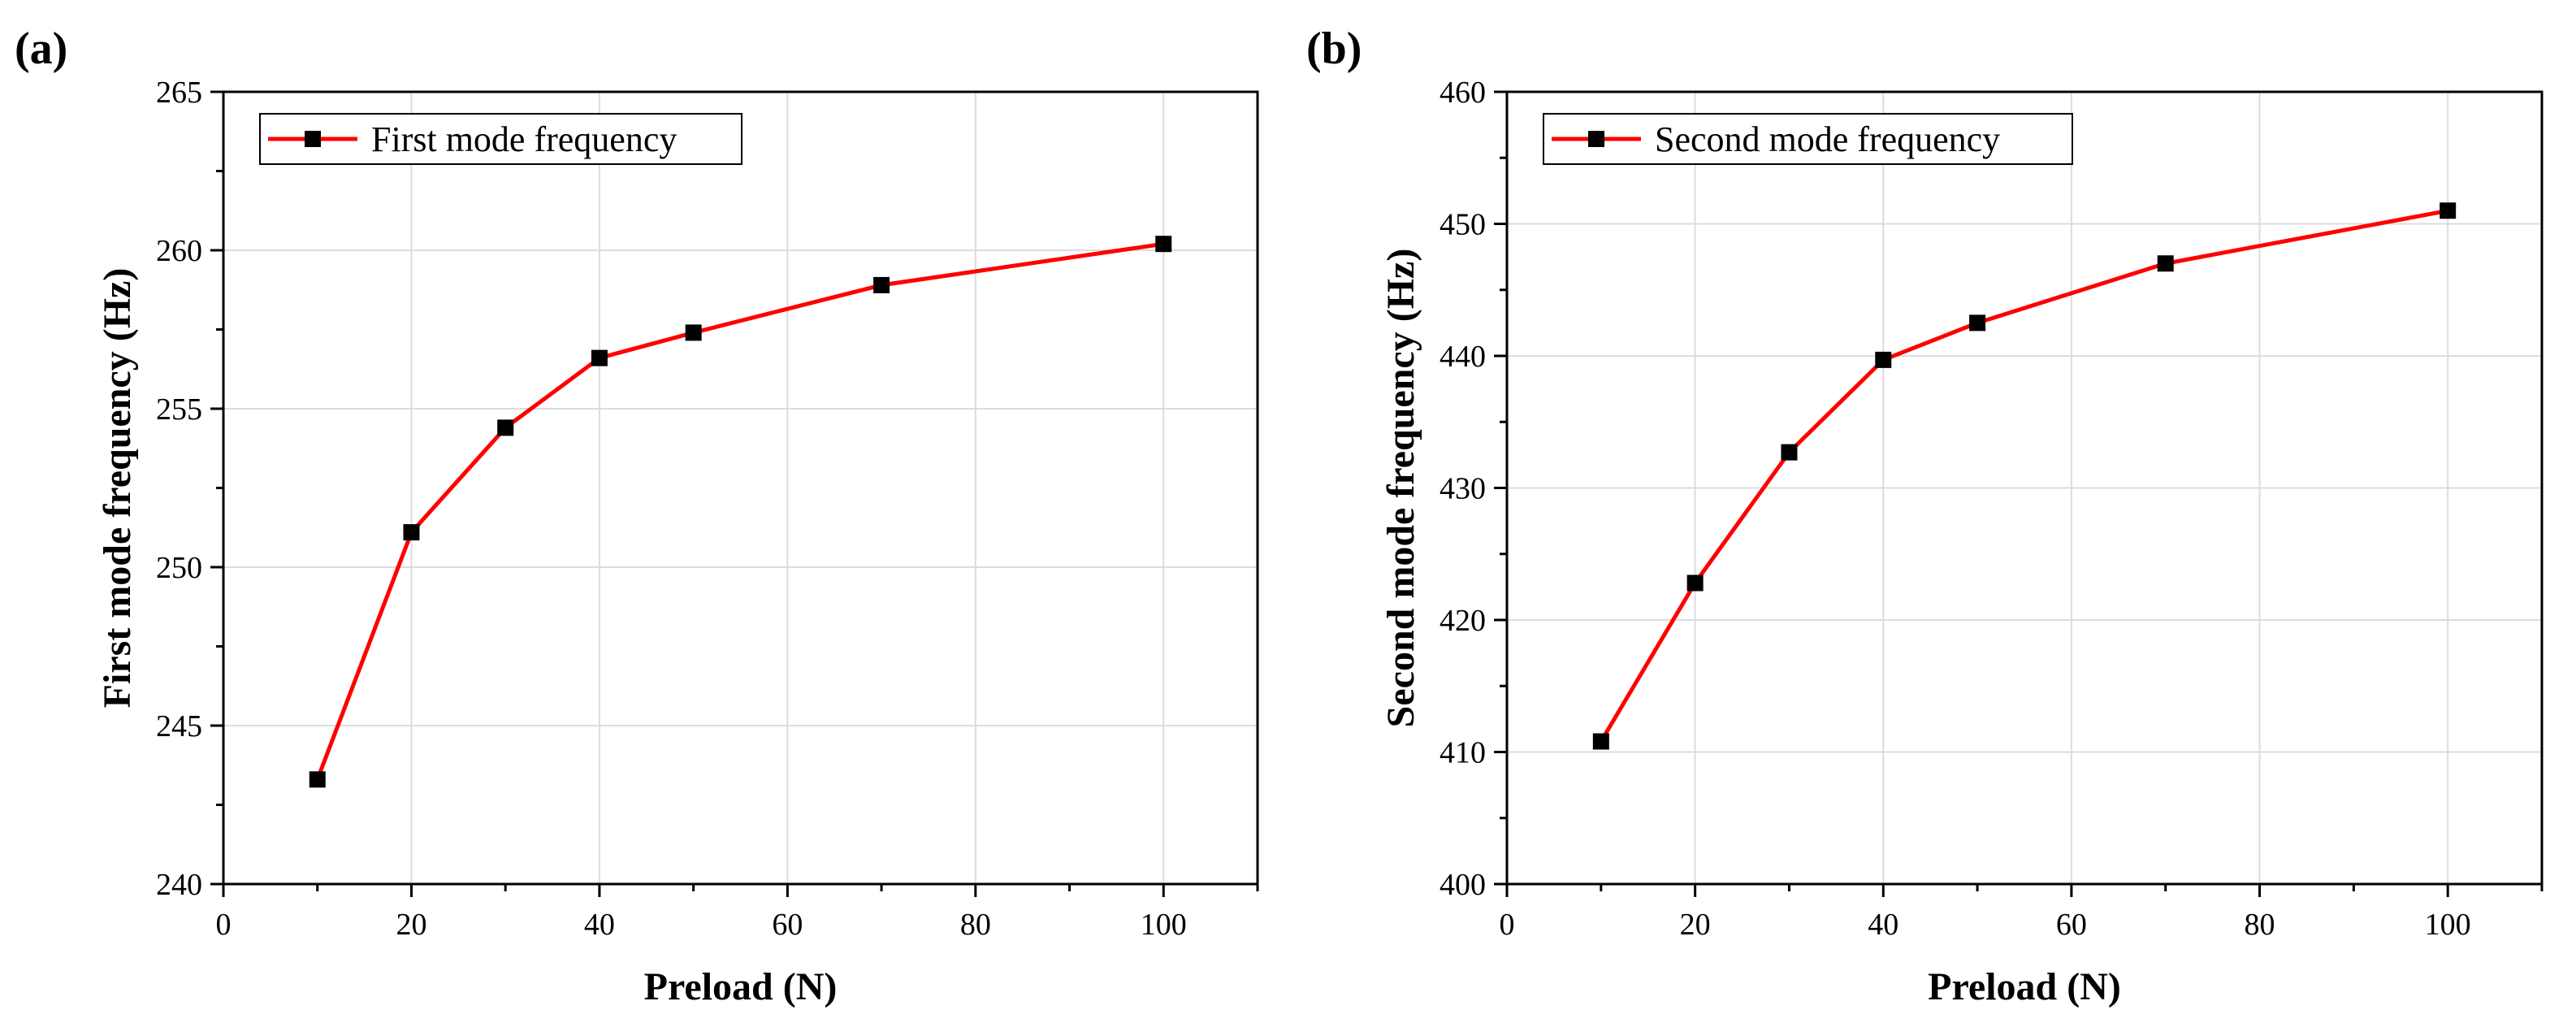 Image resolution: width=2576 pixels, height=1023 pixels. I want to click on y-tick-label: 255, so click(179, 409).